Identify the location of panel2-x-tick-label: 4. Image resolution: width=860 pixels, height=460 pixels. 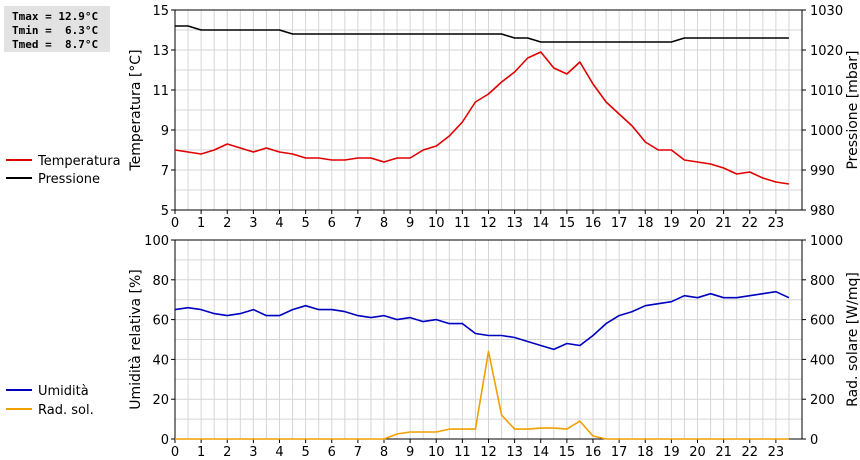
(279, 452).